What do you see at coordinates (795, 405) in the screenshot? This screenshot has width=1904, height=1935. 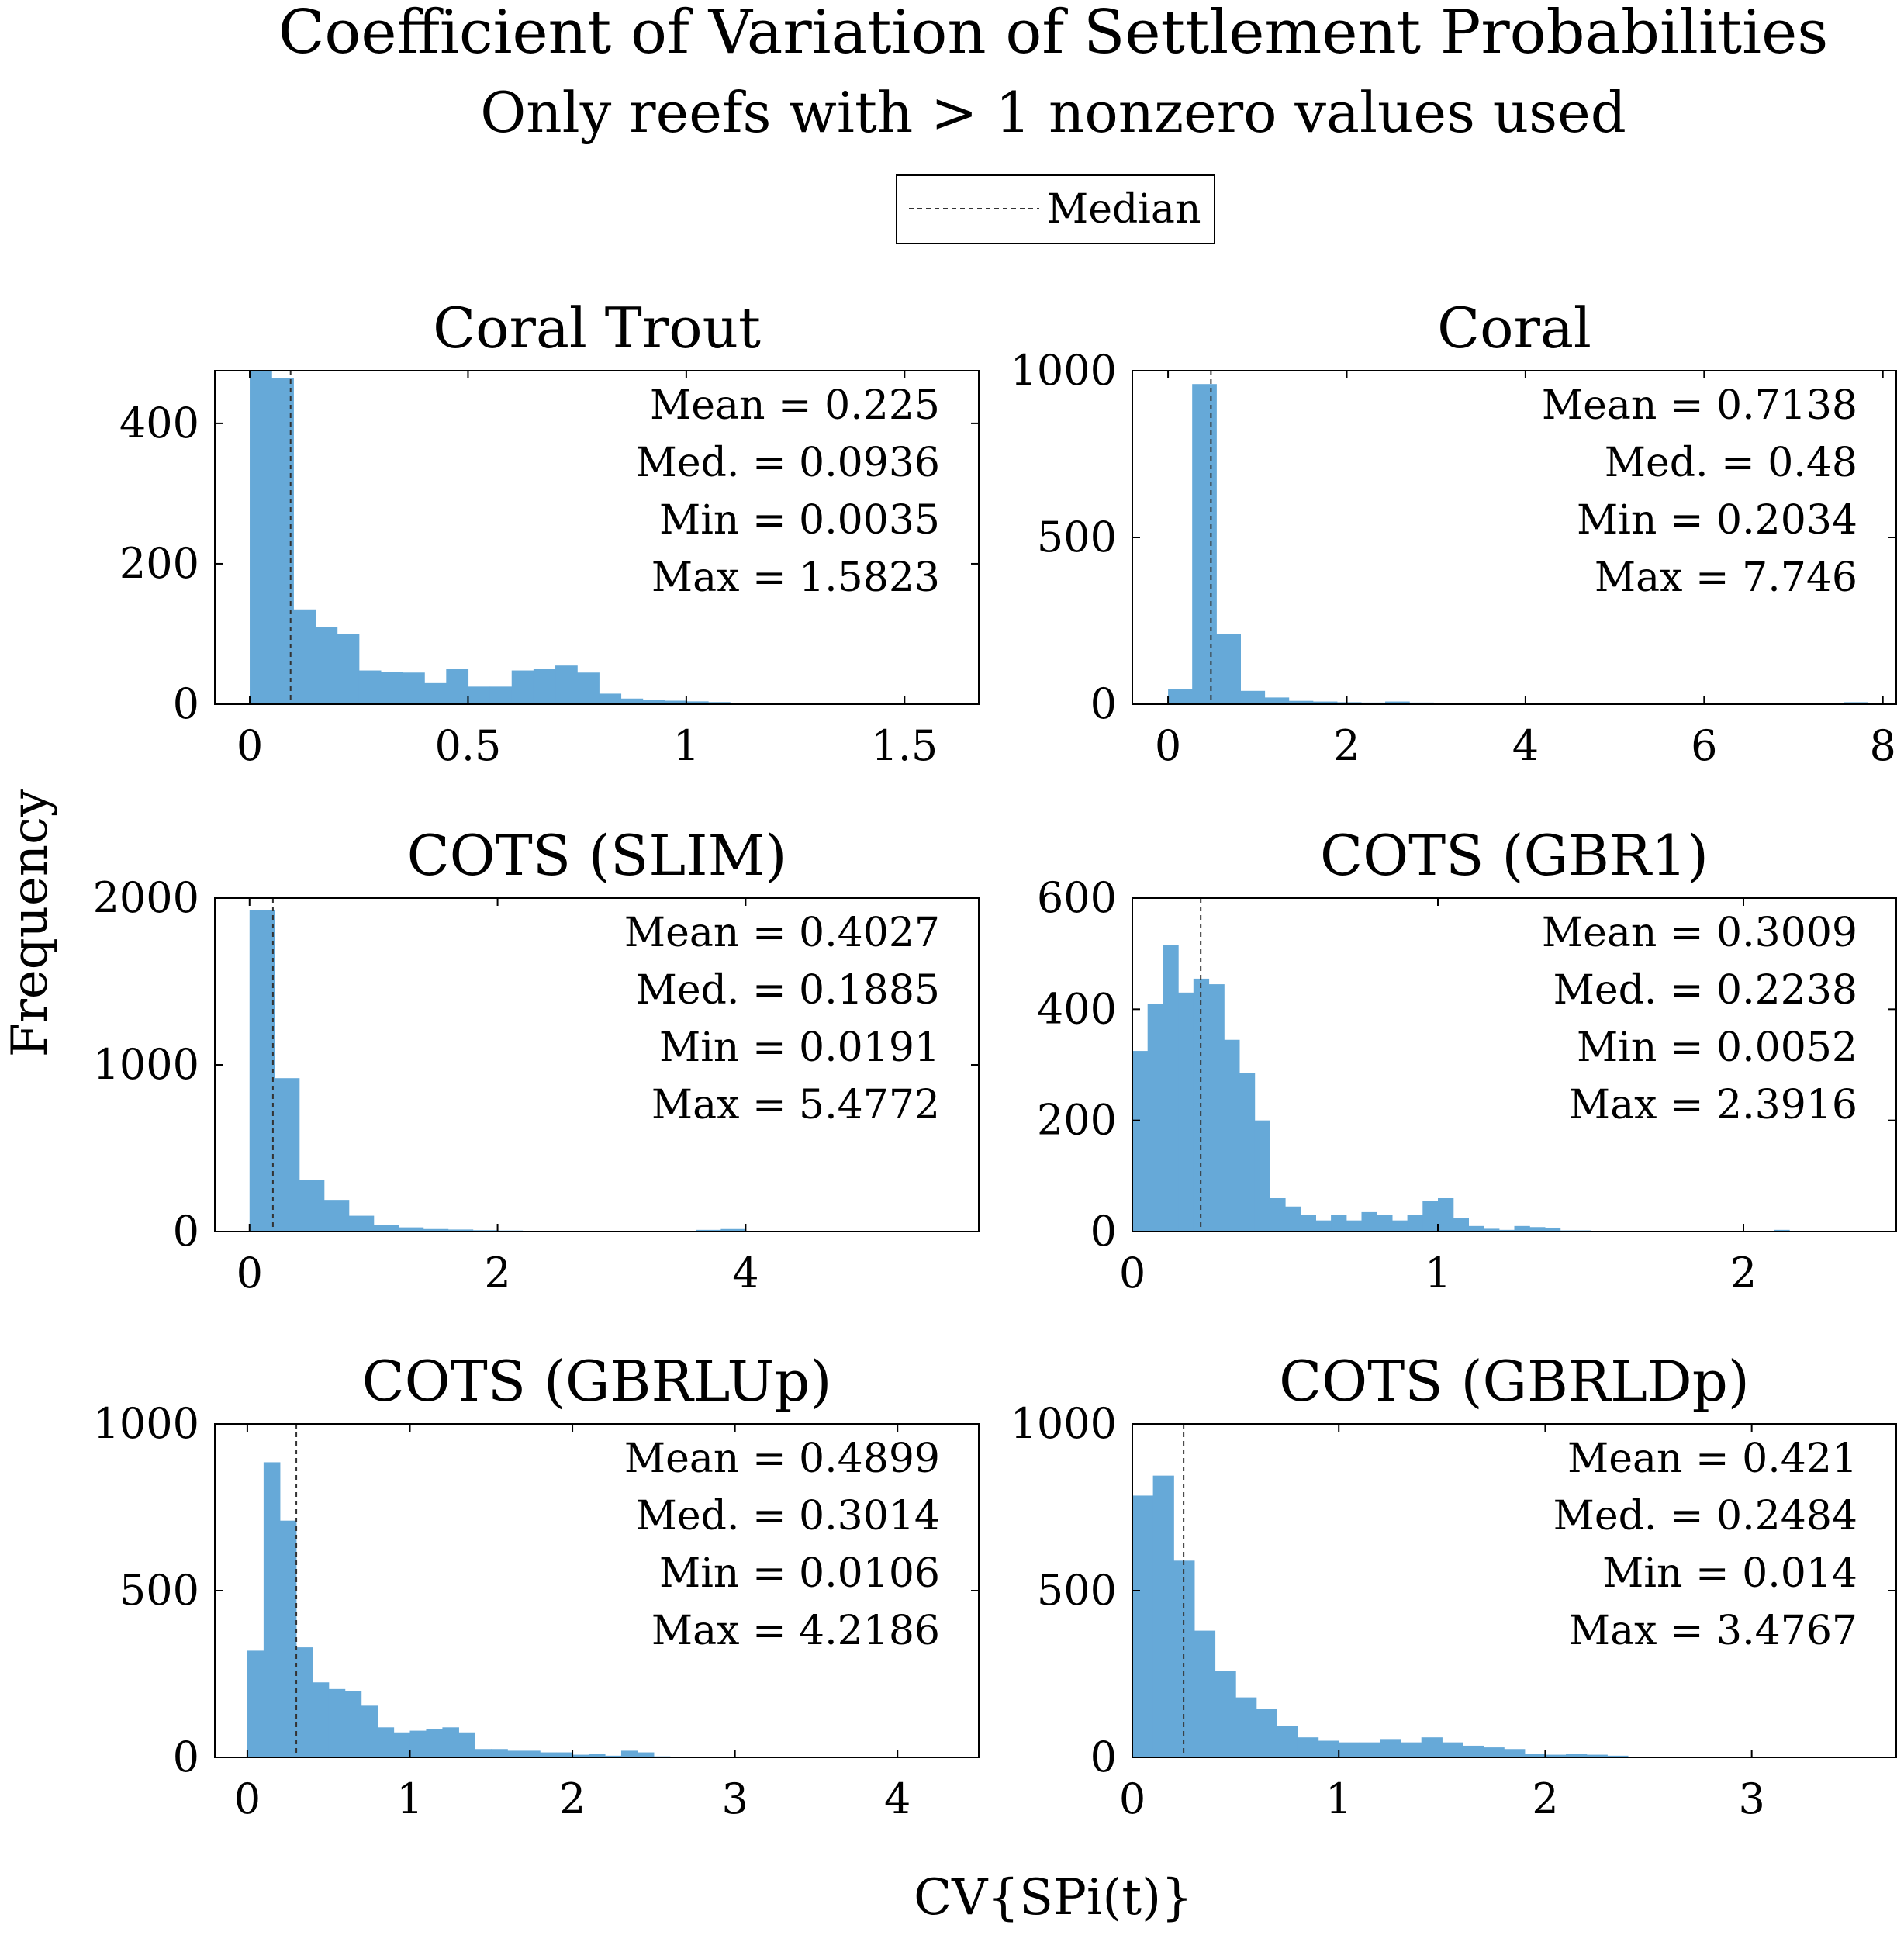 I see `stat-mean: Mean = 0.225` at bounding box center [795, 405].